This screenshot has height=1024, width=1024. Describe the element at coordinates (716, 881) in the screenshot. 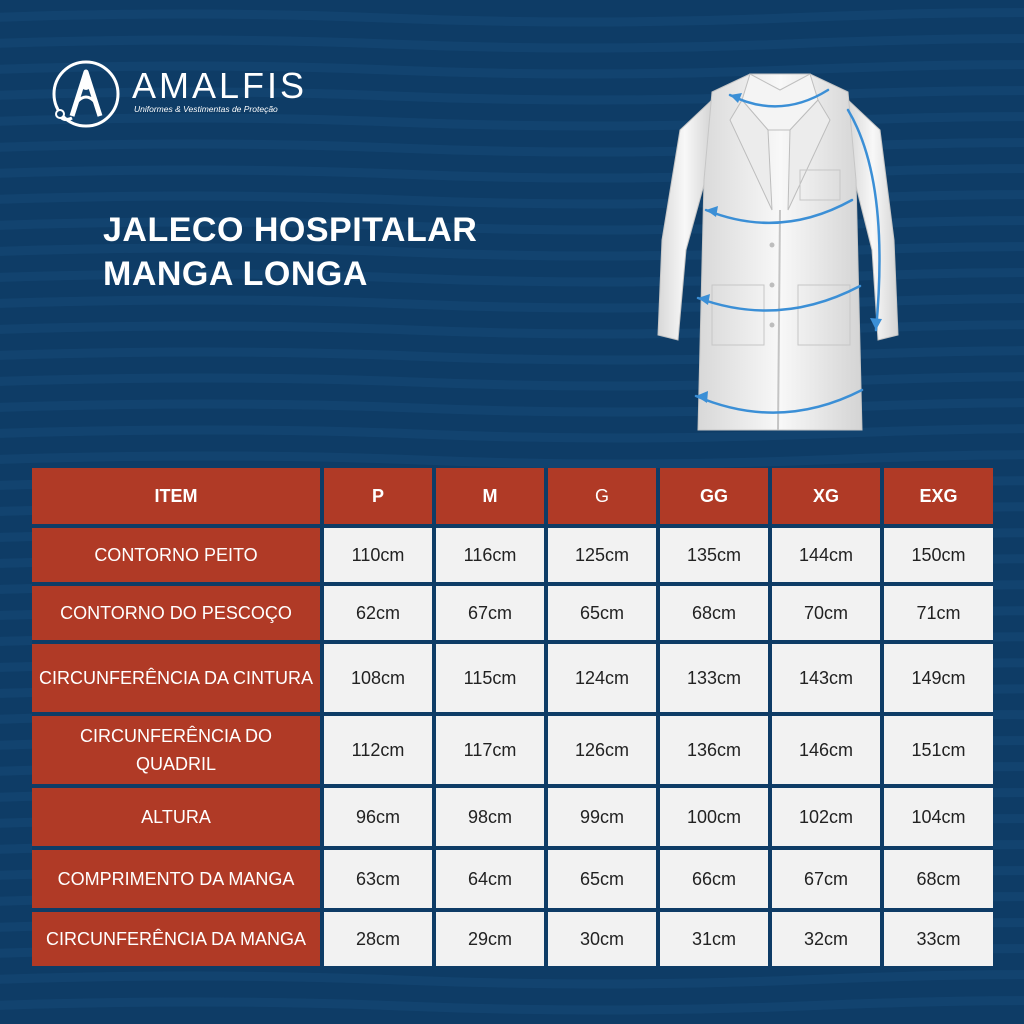

I see `measurement-cell: 66cm` at that location.